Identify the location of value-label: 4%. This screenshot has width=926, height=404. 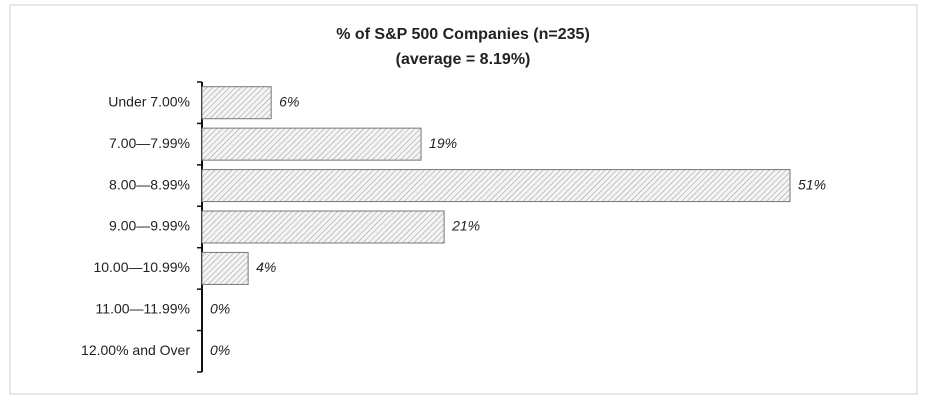
(266, 267).